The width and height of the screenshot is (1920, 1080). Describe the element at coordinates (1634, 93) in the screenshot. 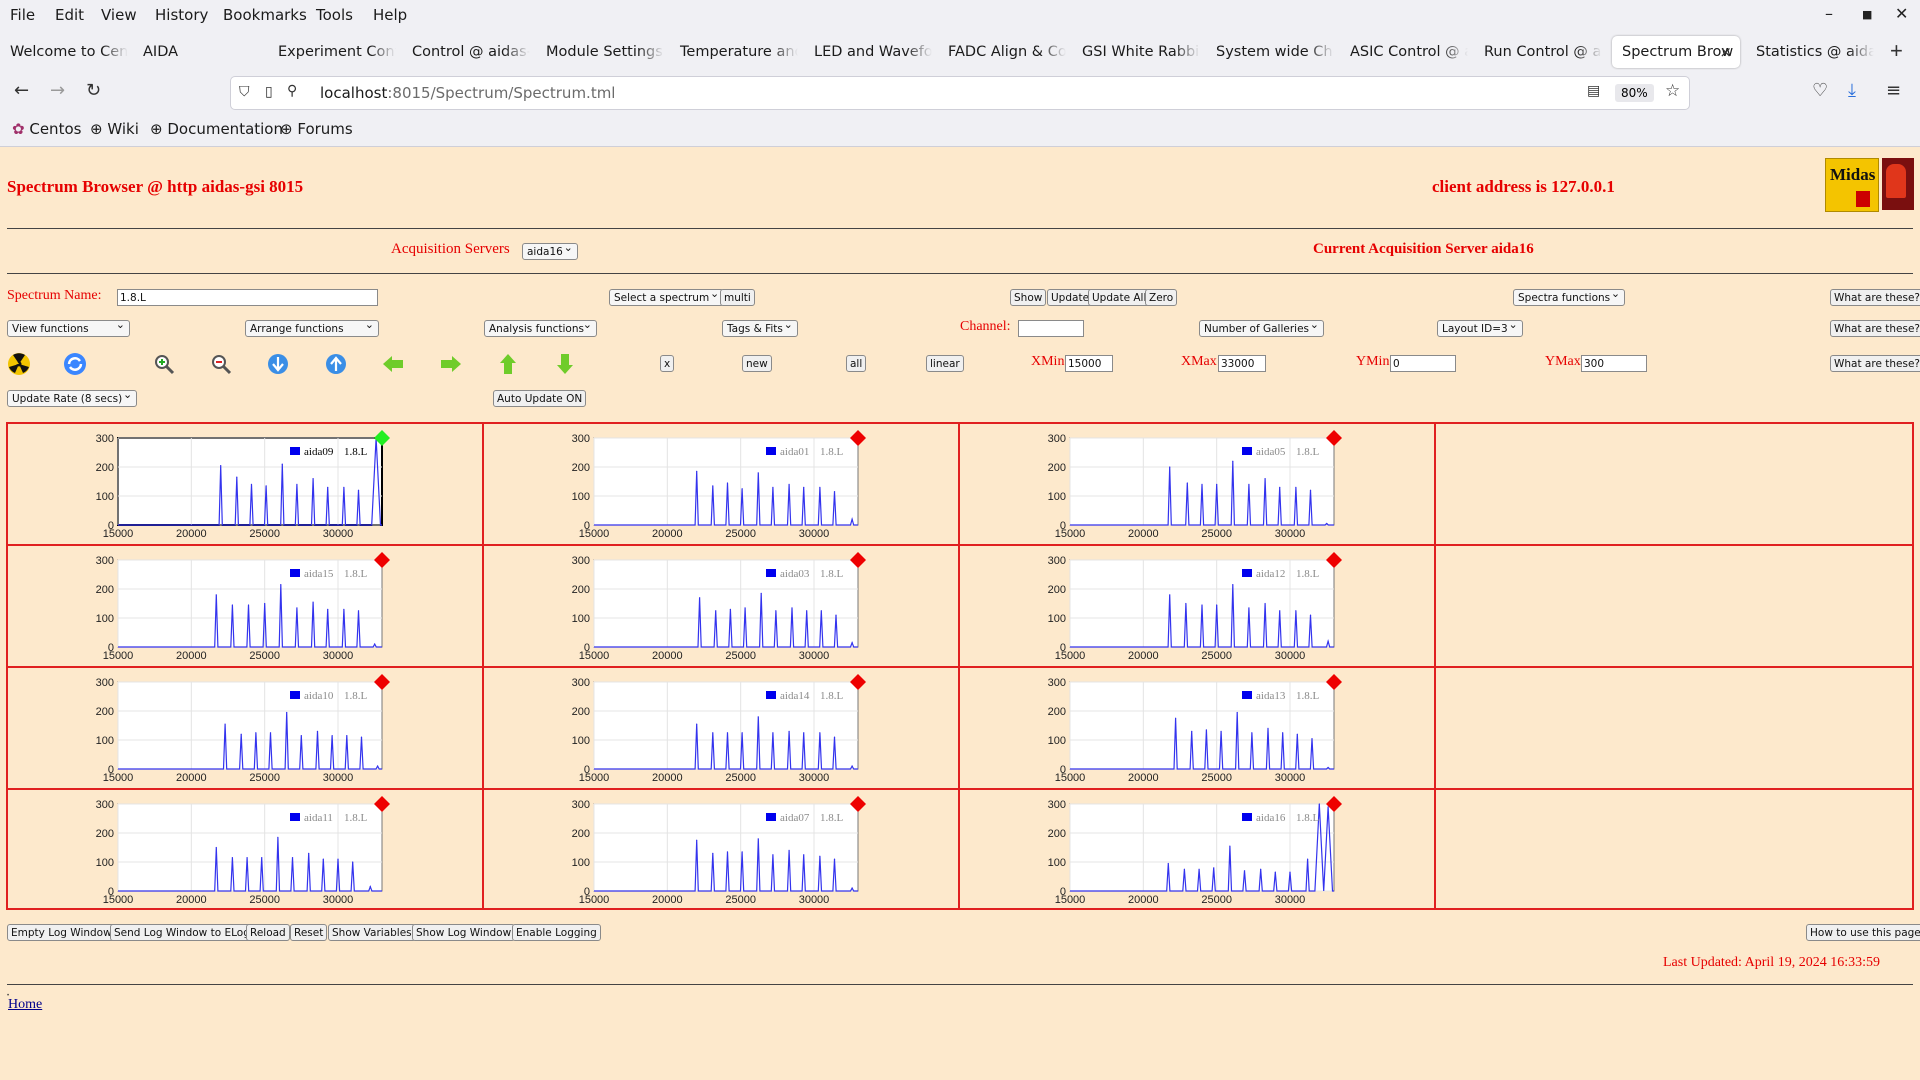

I see `zoom-level: 80%` at that location.